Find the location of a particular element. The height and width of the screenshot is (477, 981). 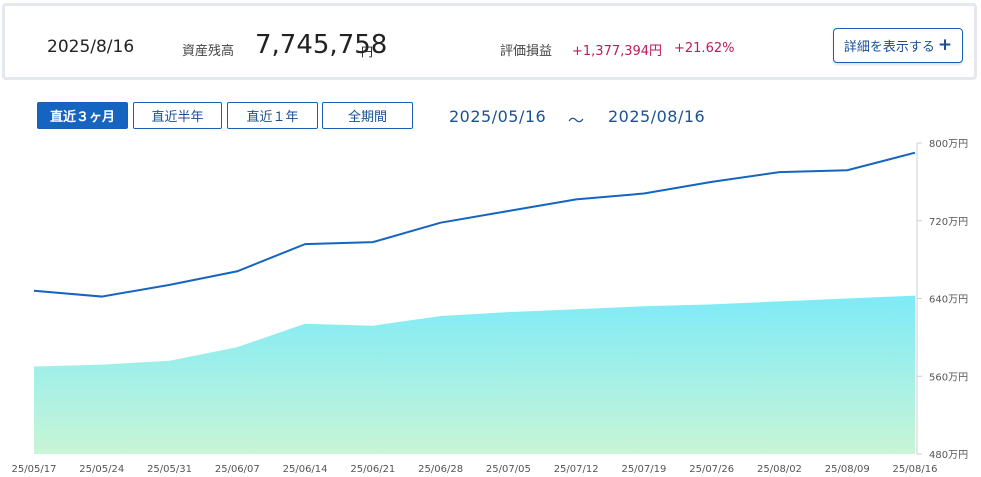

x-axis-label: 25/08/09 is located at coordinates (847, 469).